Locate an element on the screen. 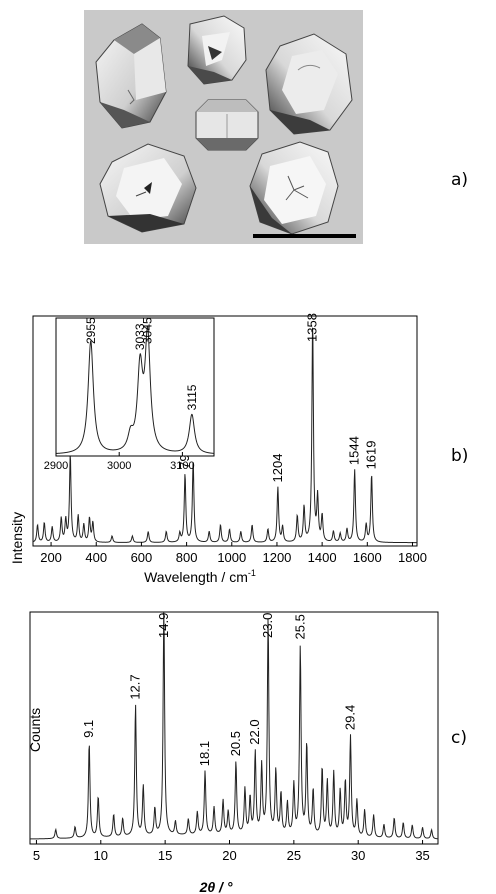  peak-label: 3115 is located at coordinates (192, 397).